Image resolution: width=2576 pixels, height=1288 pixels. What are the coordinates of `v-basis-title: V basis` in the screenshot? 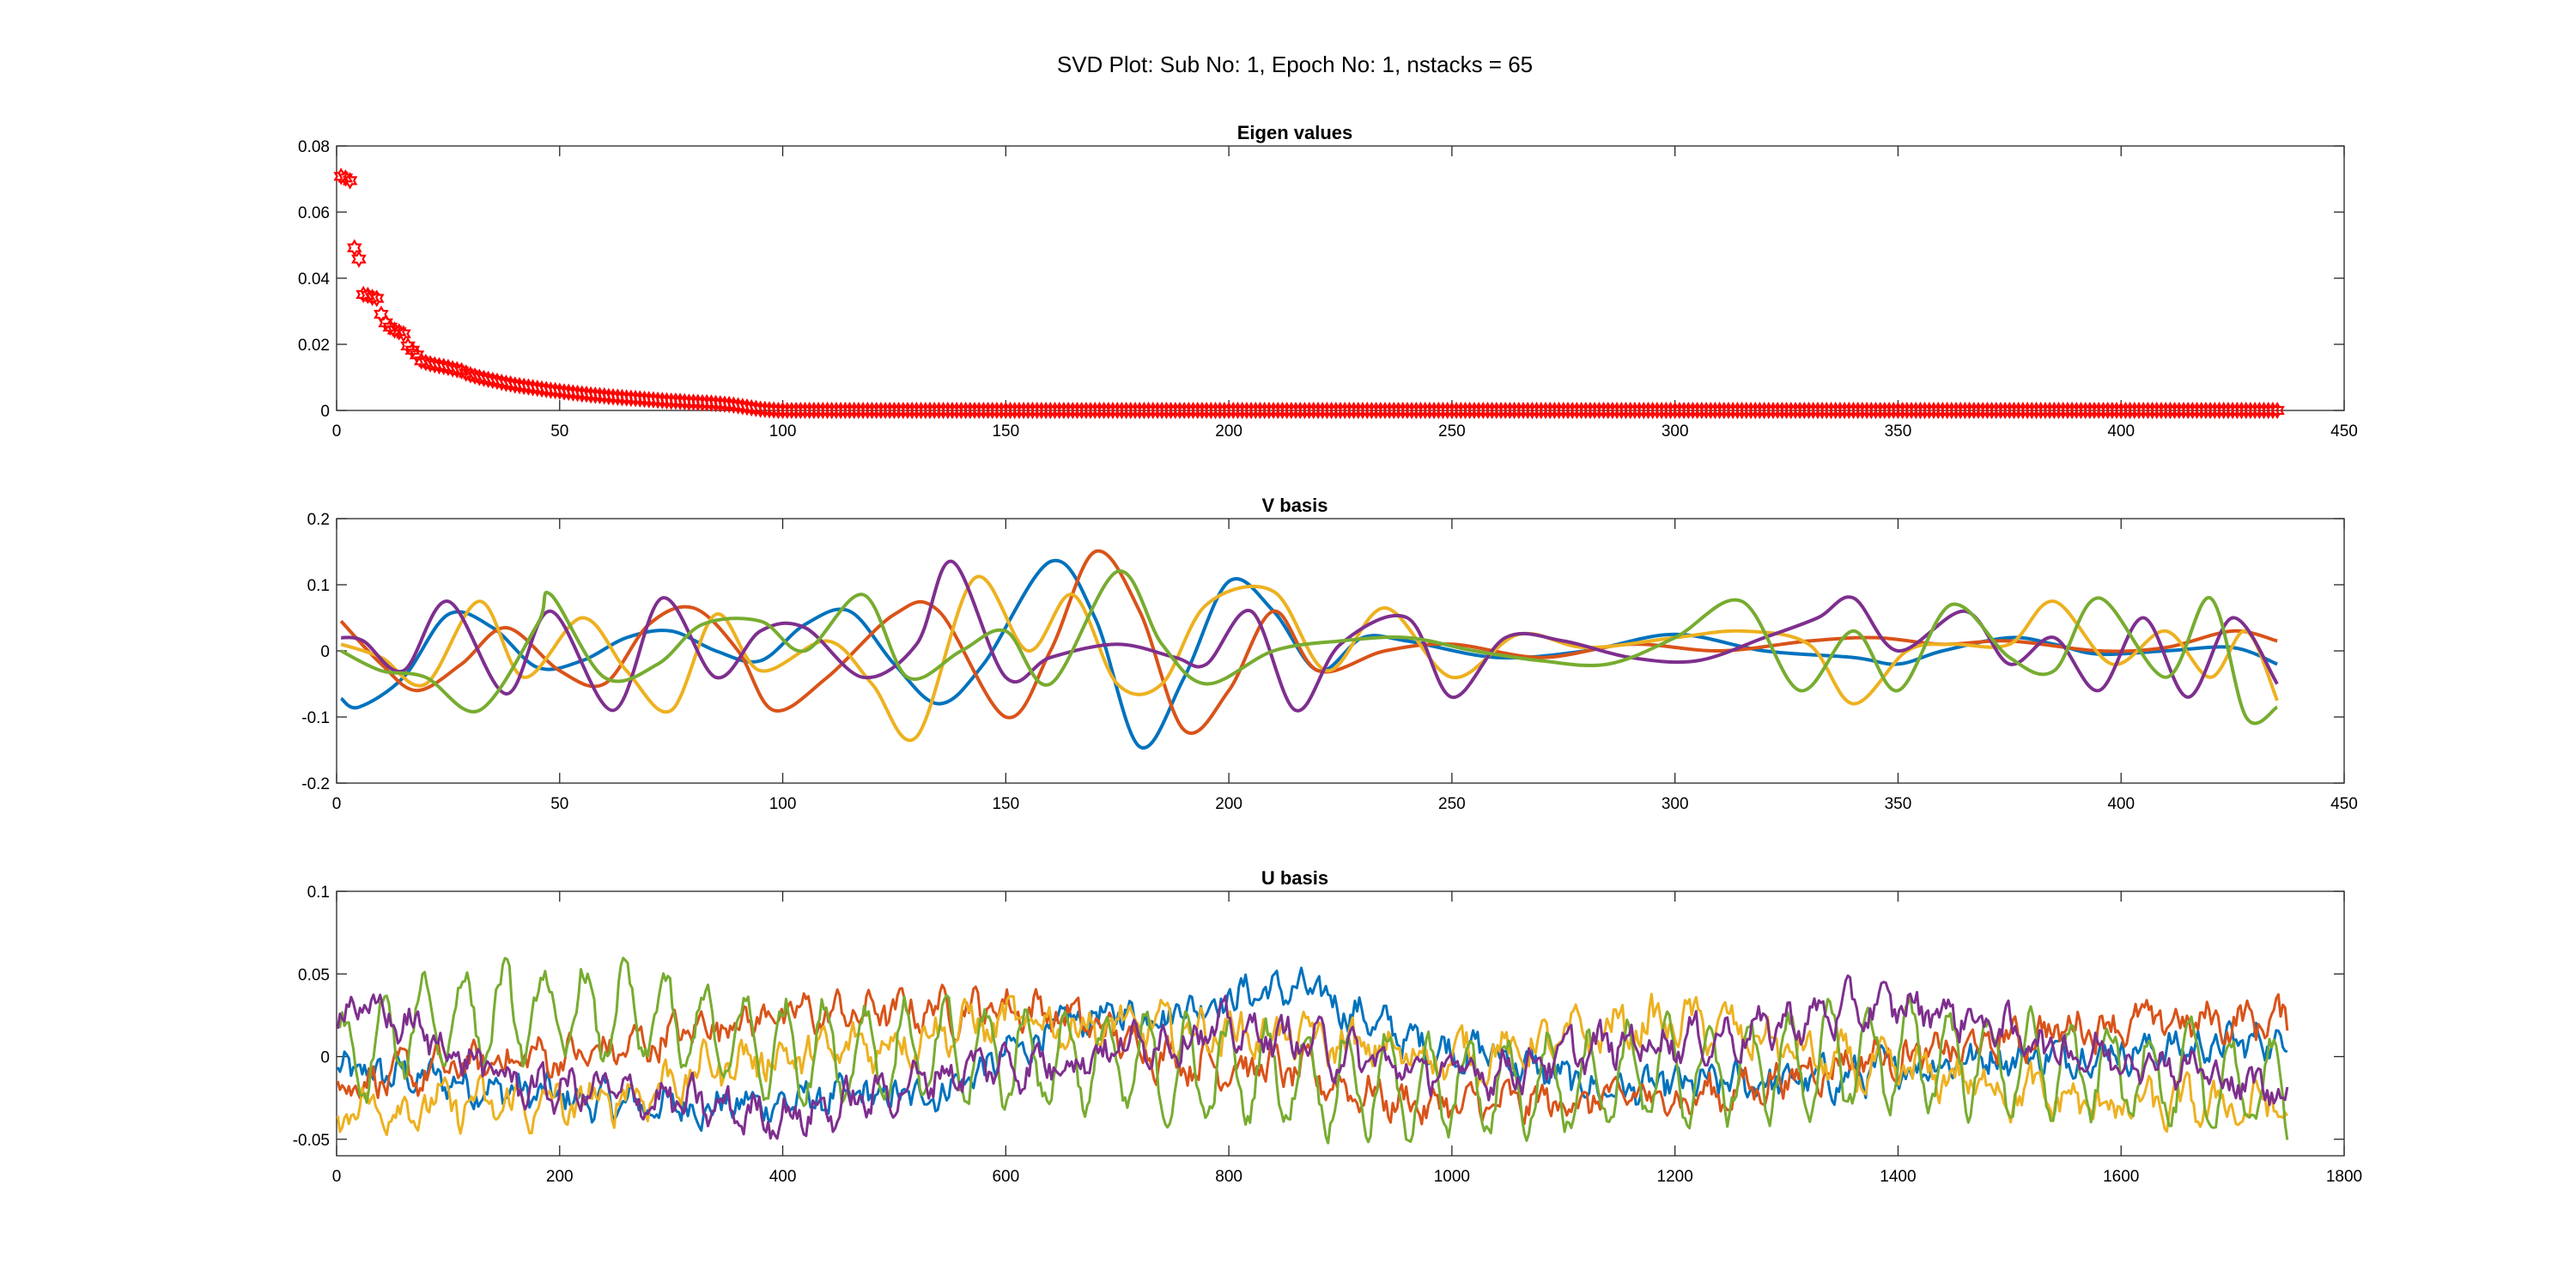 It's located at (1294, 505).